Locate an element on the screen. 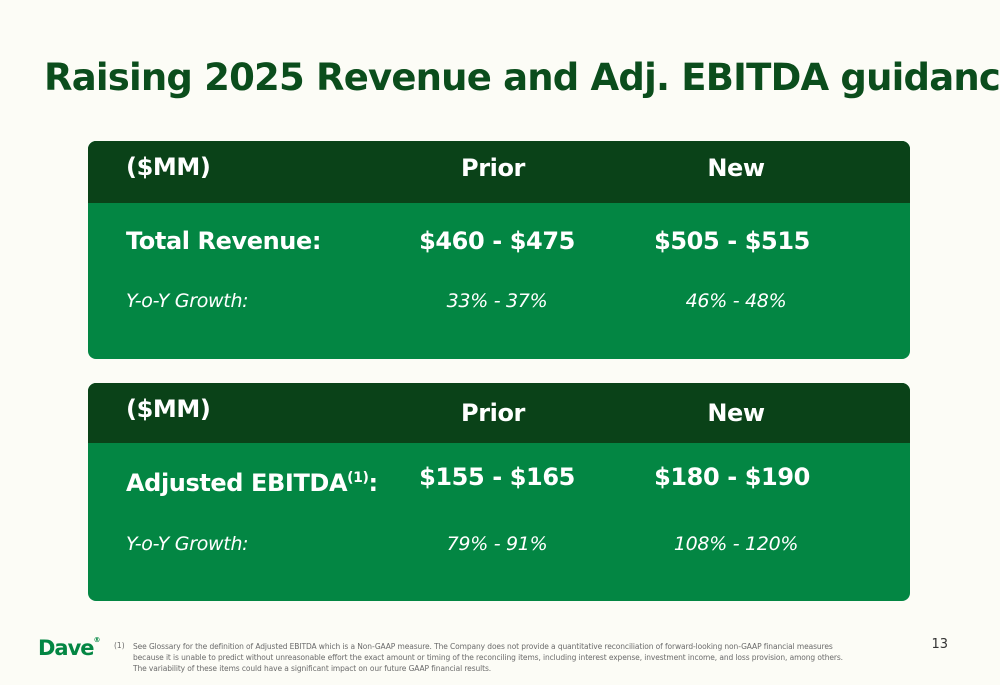 The height and width of the screenshot is (685, 1000). page-number: 13 is located at coordinates (939, 644).